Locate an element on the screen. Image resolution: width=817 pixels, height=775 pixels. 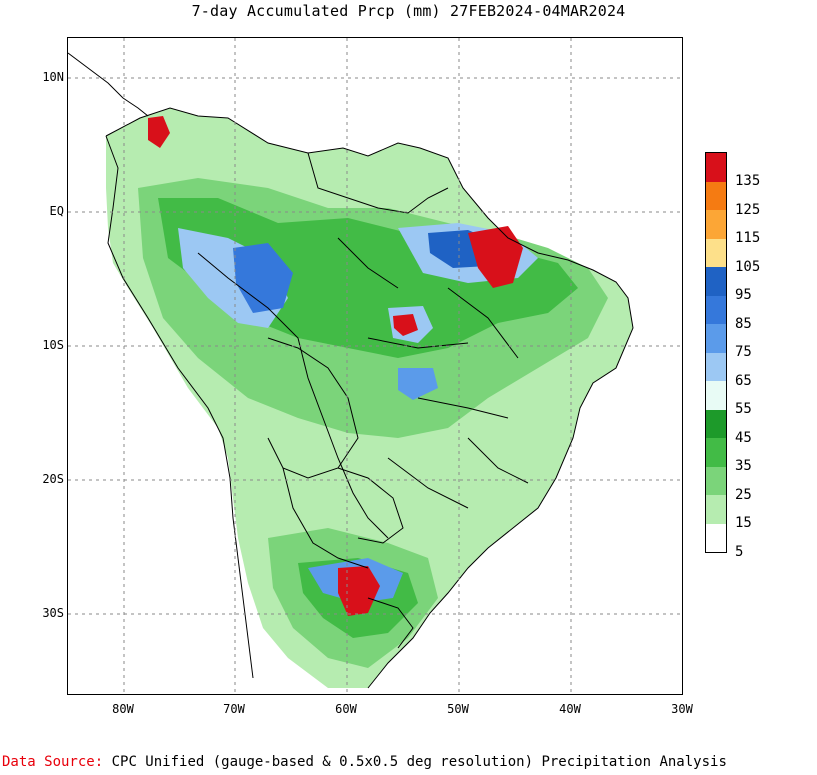
lon-label-40w: 40W is located at coordinates (570, 709).